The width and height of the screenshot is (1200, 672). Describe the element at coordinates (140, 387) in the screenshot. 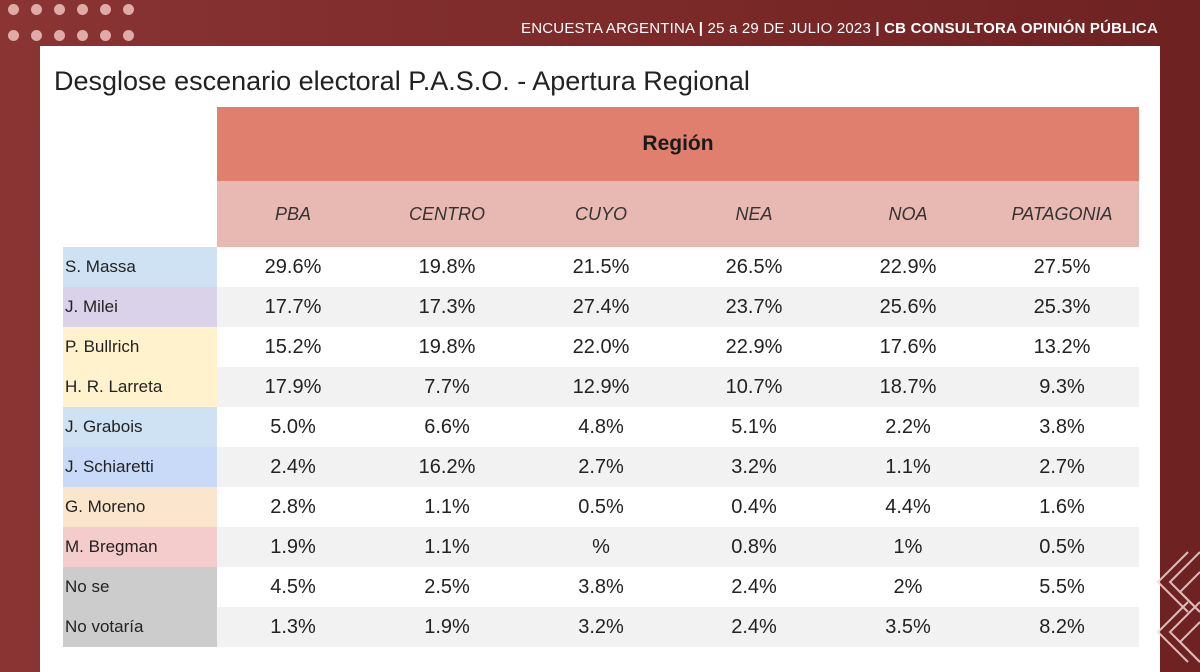

I see `candidate-name: H. R. Larreta` at that location.